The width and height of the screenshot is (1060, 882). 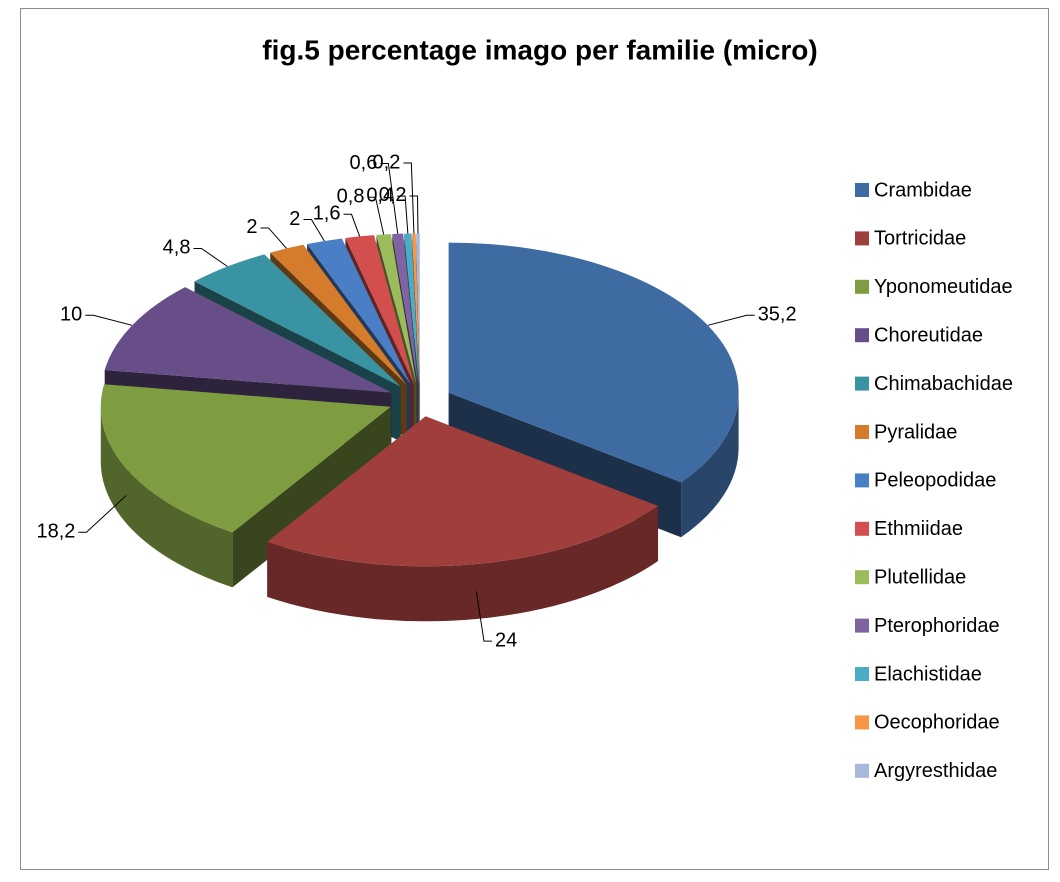 I want to click on legend-label: Crambidae, so click(x=923, y=190).